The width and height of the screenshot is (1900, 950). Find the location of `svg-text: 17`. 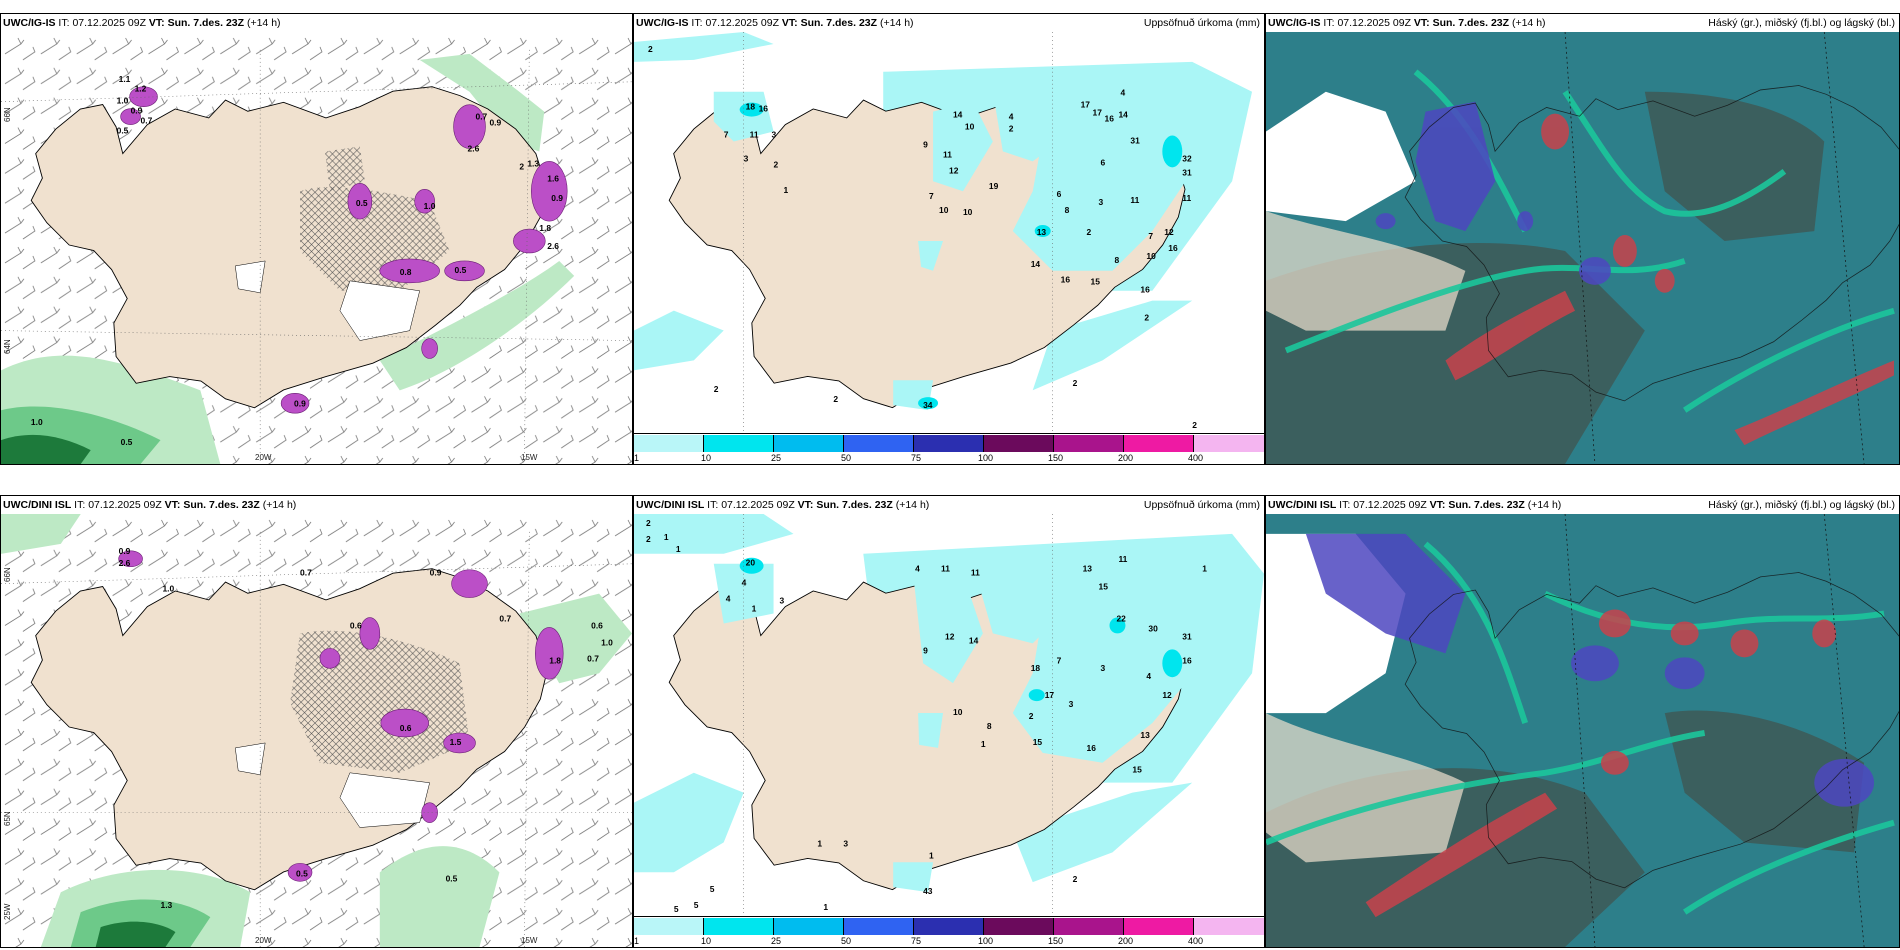

svg-text: 17 is located at coordinates (1086, 105).